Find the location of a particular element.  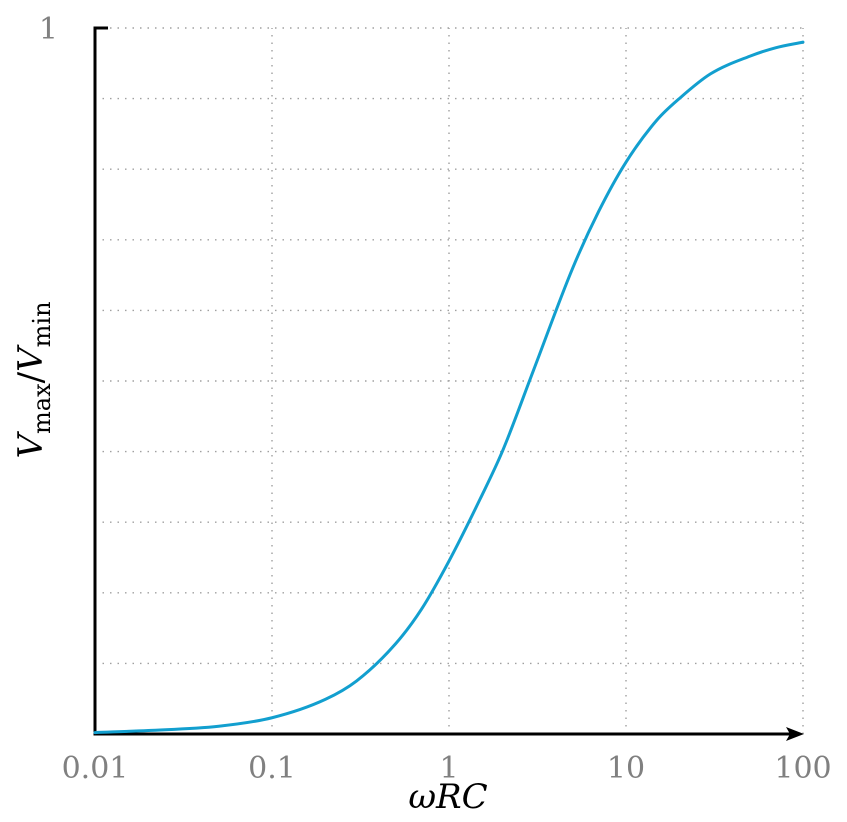

y-tick-label: 1 is located at coordinates (48, 29).